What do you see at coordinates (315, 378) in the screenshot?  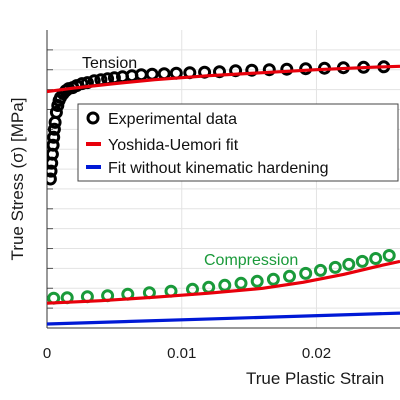 I see `x-axis-label: True Plastic Strain` at bounding box center [315, 378].